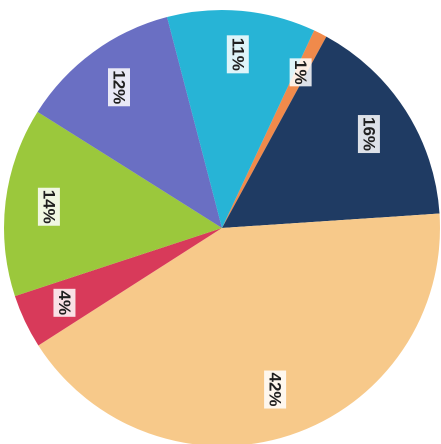  I want to click on pie-label-text-0: 1%, so click(300, 72).